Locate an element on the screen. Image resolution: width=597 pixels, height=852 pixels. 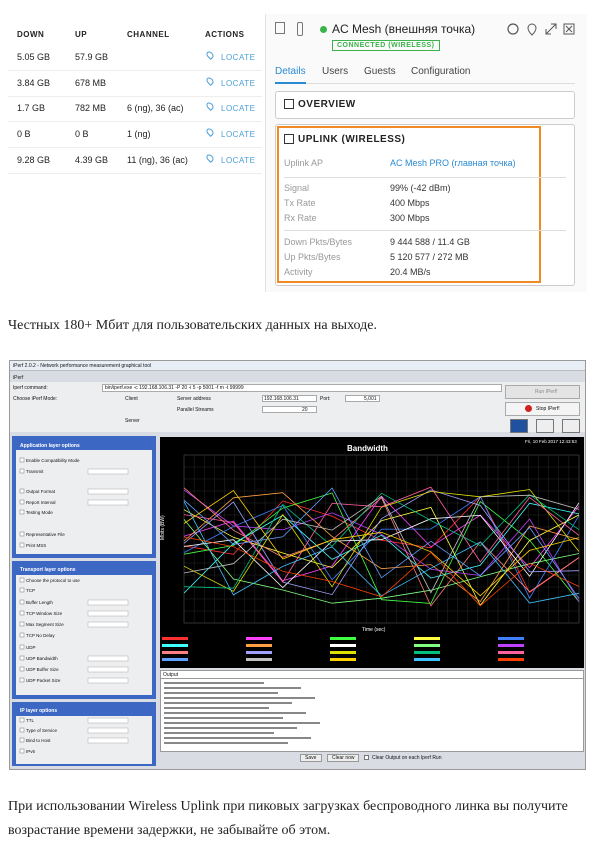
cell: 1 (ng) is located at coordinates (139, 134).